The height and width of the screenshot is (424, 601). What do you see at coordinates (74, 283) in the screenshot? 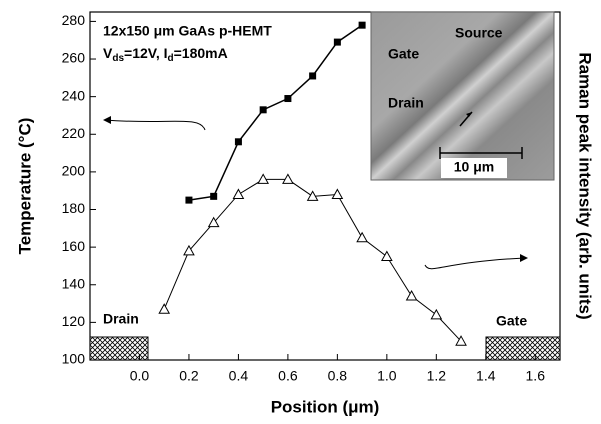
I see `y-tick-label: 140` at bounding box center [74, 283].